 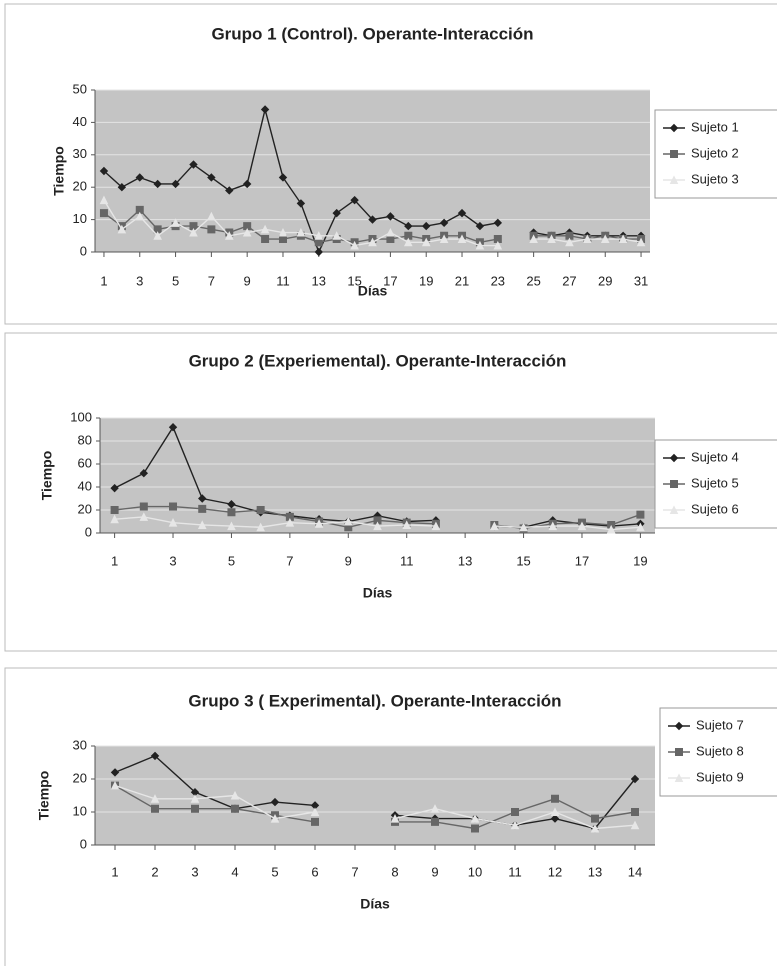 What do you see at coordinates (85, 485) in the screenshot?
I see `y-tick-label: 40` at bounding box center [85, 485].